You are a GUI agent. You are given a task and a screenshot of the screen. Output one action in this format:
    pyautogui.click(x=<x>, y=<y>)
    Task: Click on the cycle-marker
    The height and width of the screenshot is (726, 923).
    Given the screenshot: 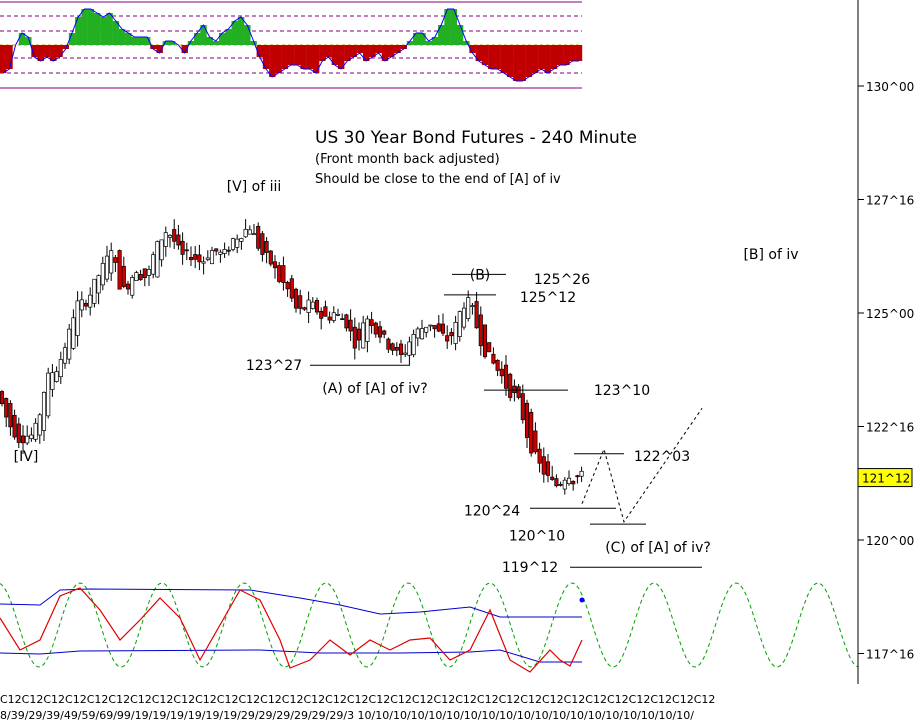 What is the action you would take?
    pyautogui.click(x=582, y=600)
    